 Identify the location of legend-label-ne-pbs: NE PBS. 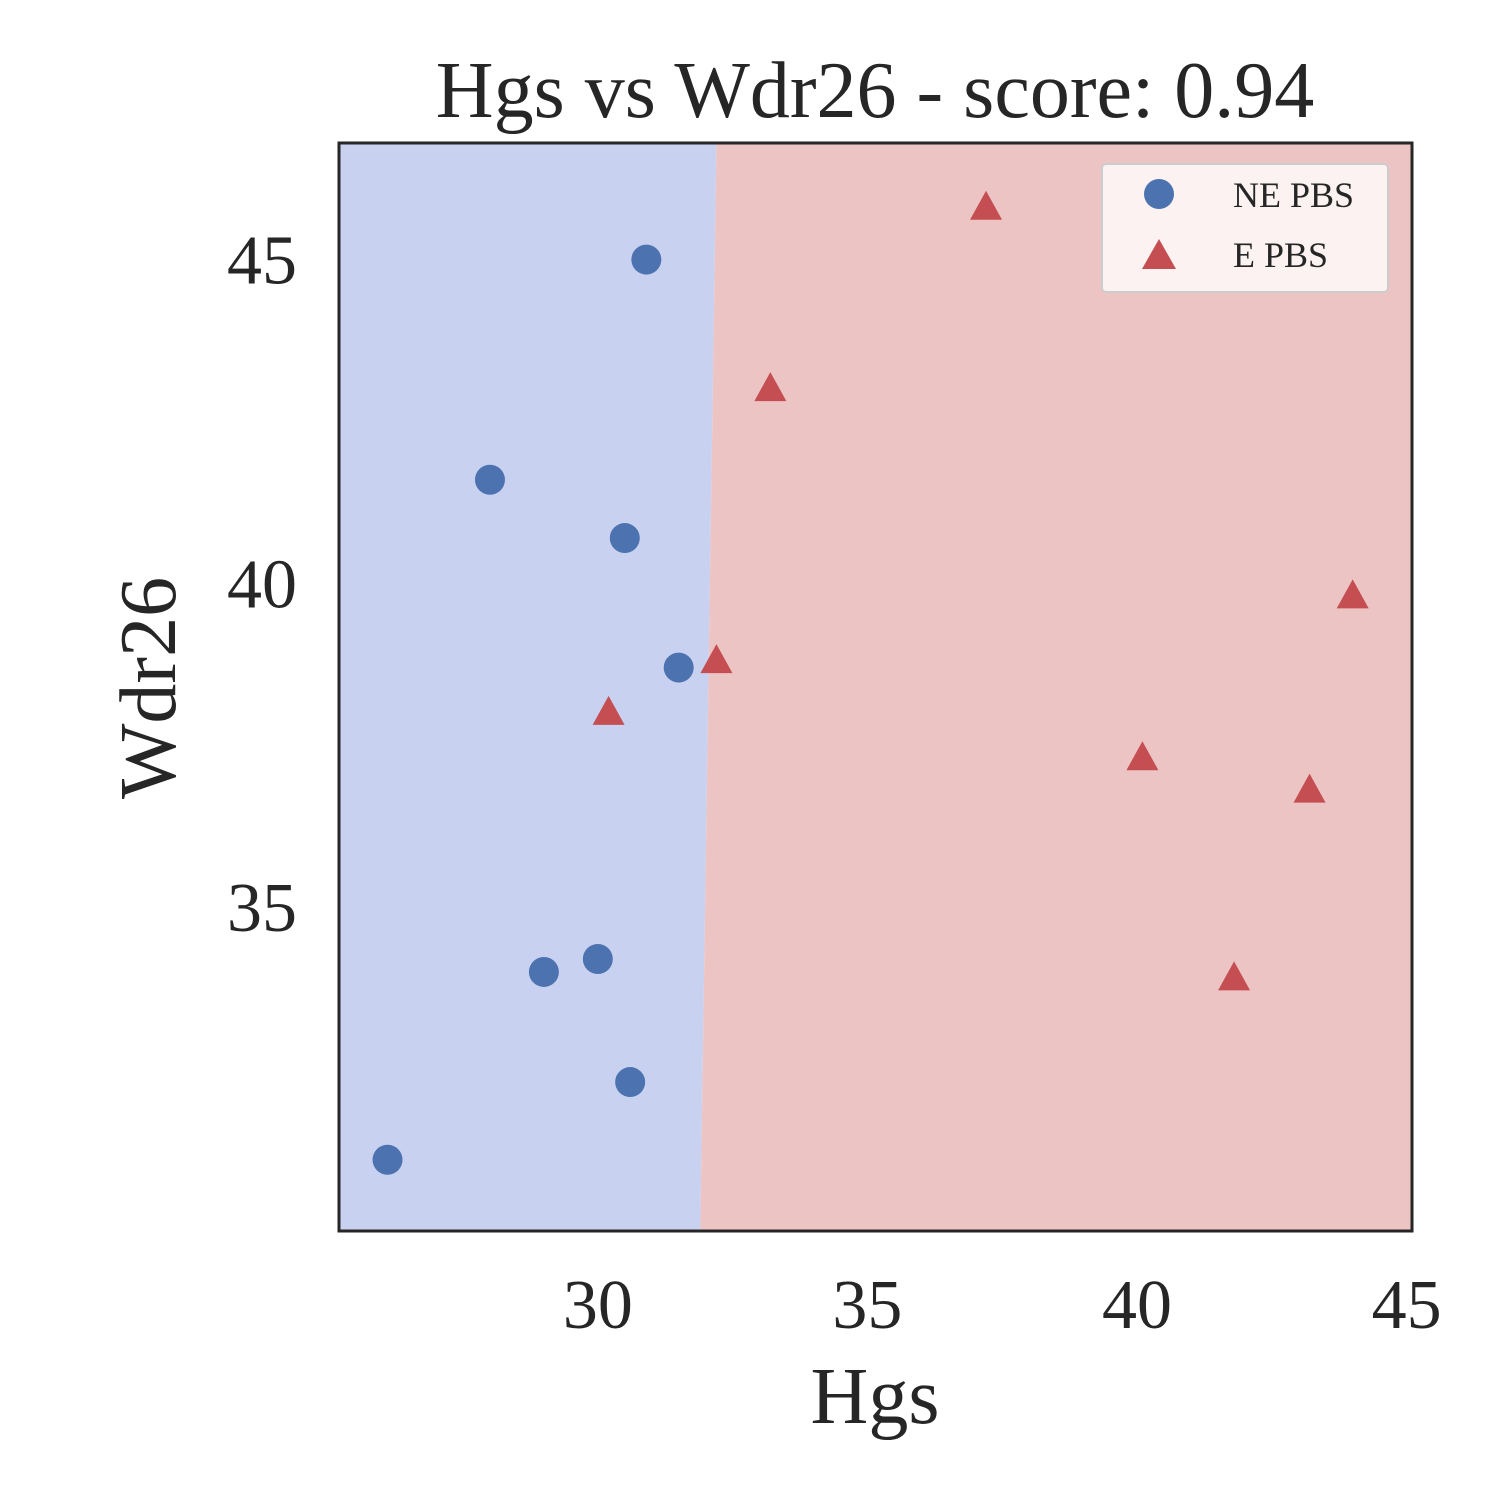
(1293, 195).